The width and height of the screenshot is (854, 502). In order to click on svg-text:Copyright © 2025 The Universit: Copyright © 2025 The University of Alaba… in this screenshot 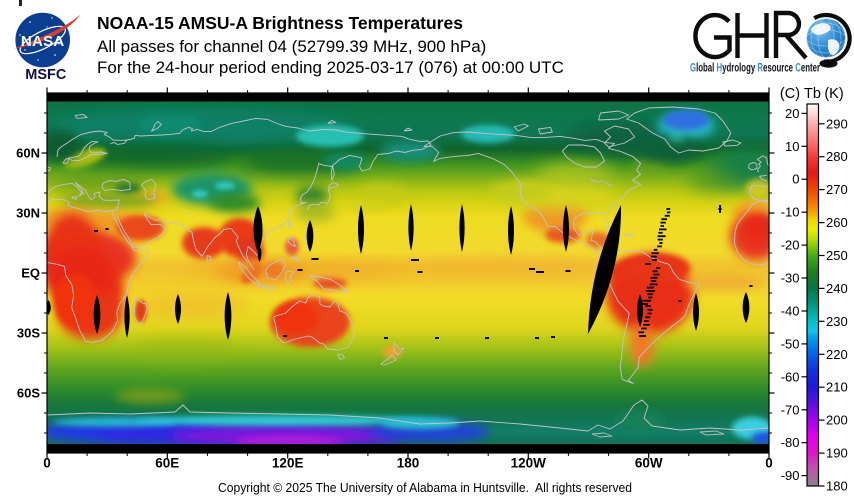, I will do `click(425, 487)`.